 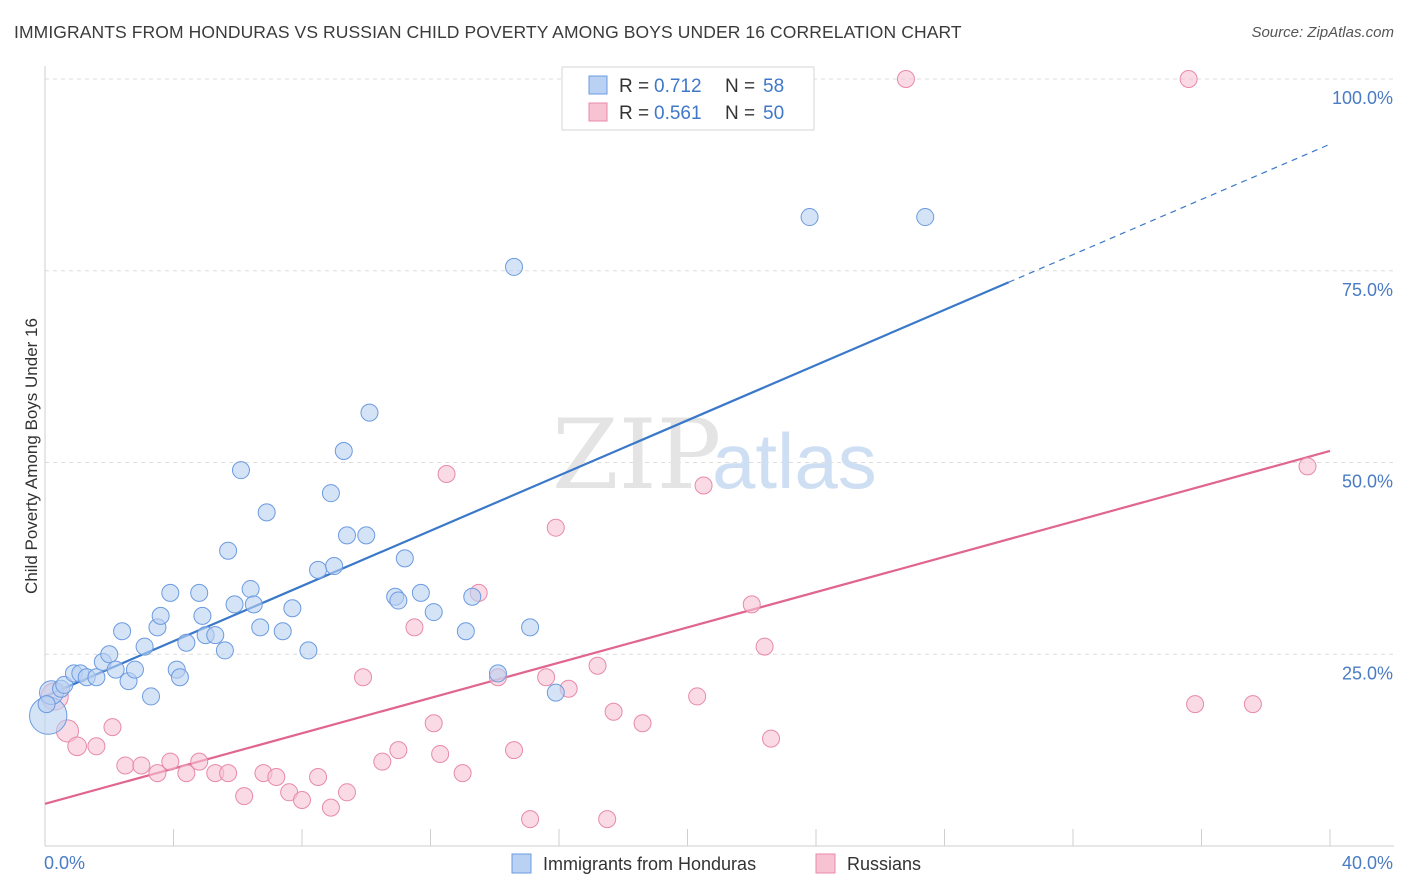 I want to click on y-tick-label: 75.0%, so click(x=1367, y=290).